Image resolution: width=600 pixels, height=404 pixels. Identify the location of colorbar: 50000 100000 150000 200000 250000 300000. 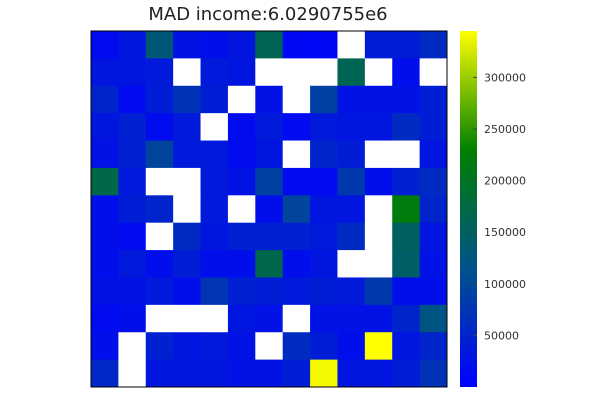
(493, 209).